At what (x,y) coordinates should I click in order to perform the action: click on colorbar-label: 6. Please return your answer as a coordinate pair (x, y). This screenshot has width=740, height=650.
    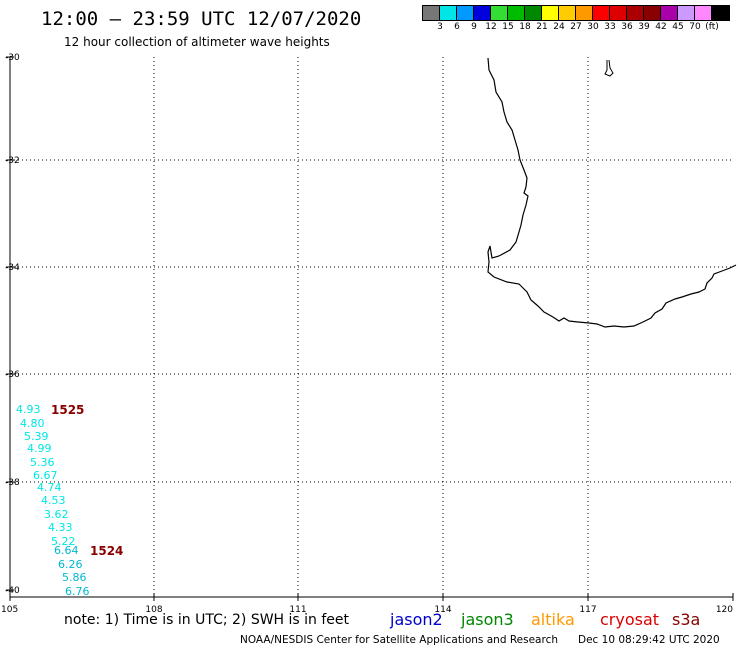
    Looking at the image, I should click on (457, 27).